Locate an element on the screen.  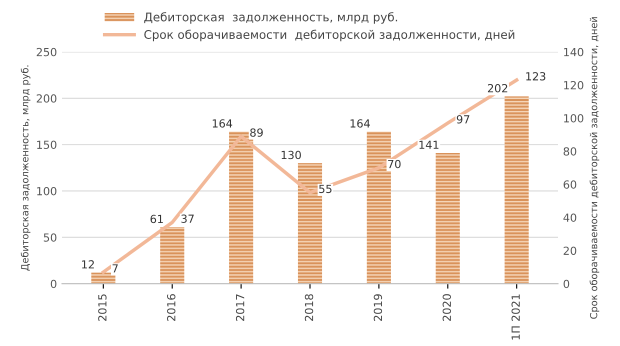
x-tick-label: 2020 is located at coordinates (446, 307).